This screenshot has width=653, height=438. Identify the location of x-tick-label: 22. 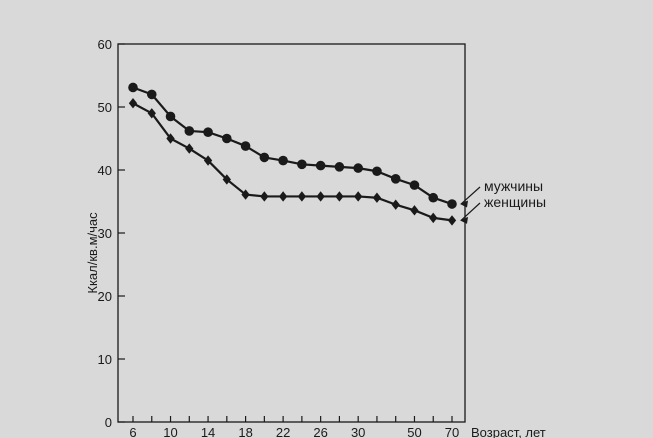
(283, 431).